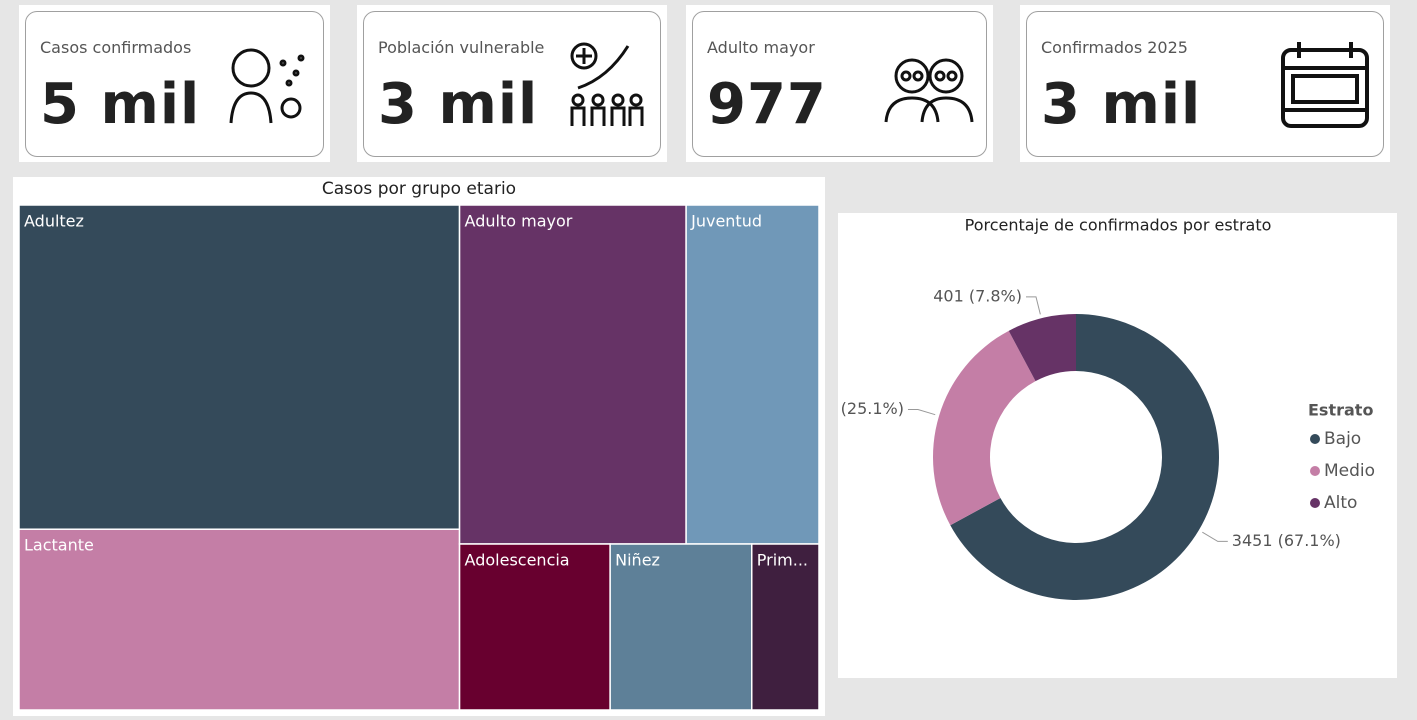 This screenshot has width=1417, height=720. What do you see at coordinates (116, 47) in the screenshot?
I see `card-label: Casos confirmados` at bounding box center [116, 47].